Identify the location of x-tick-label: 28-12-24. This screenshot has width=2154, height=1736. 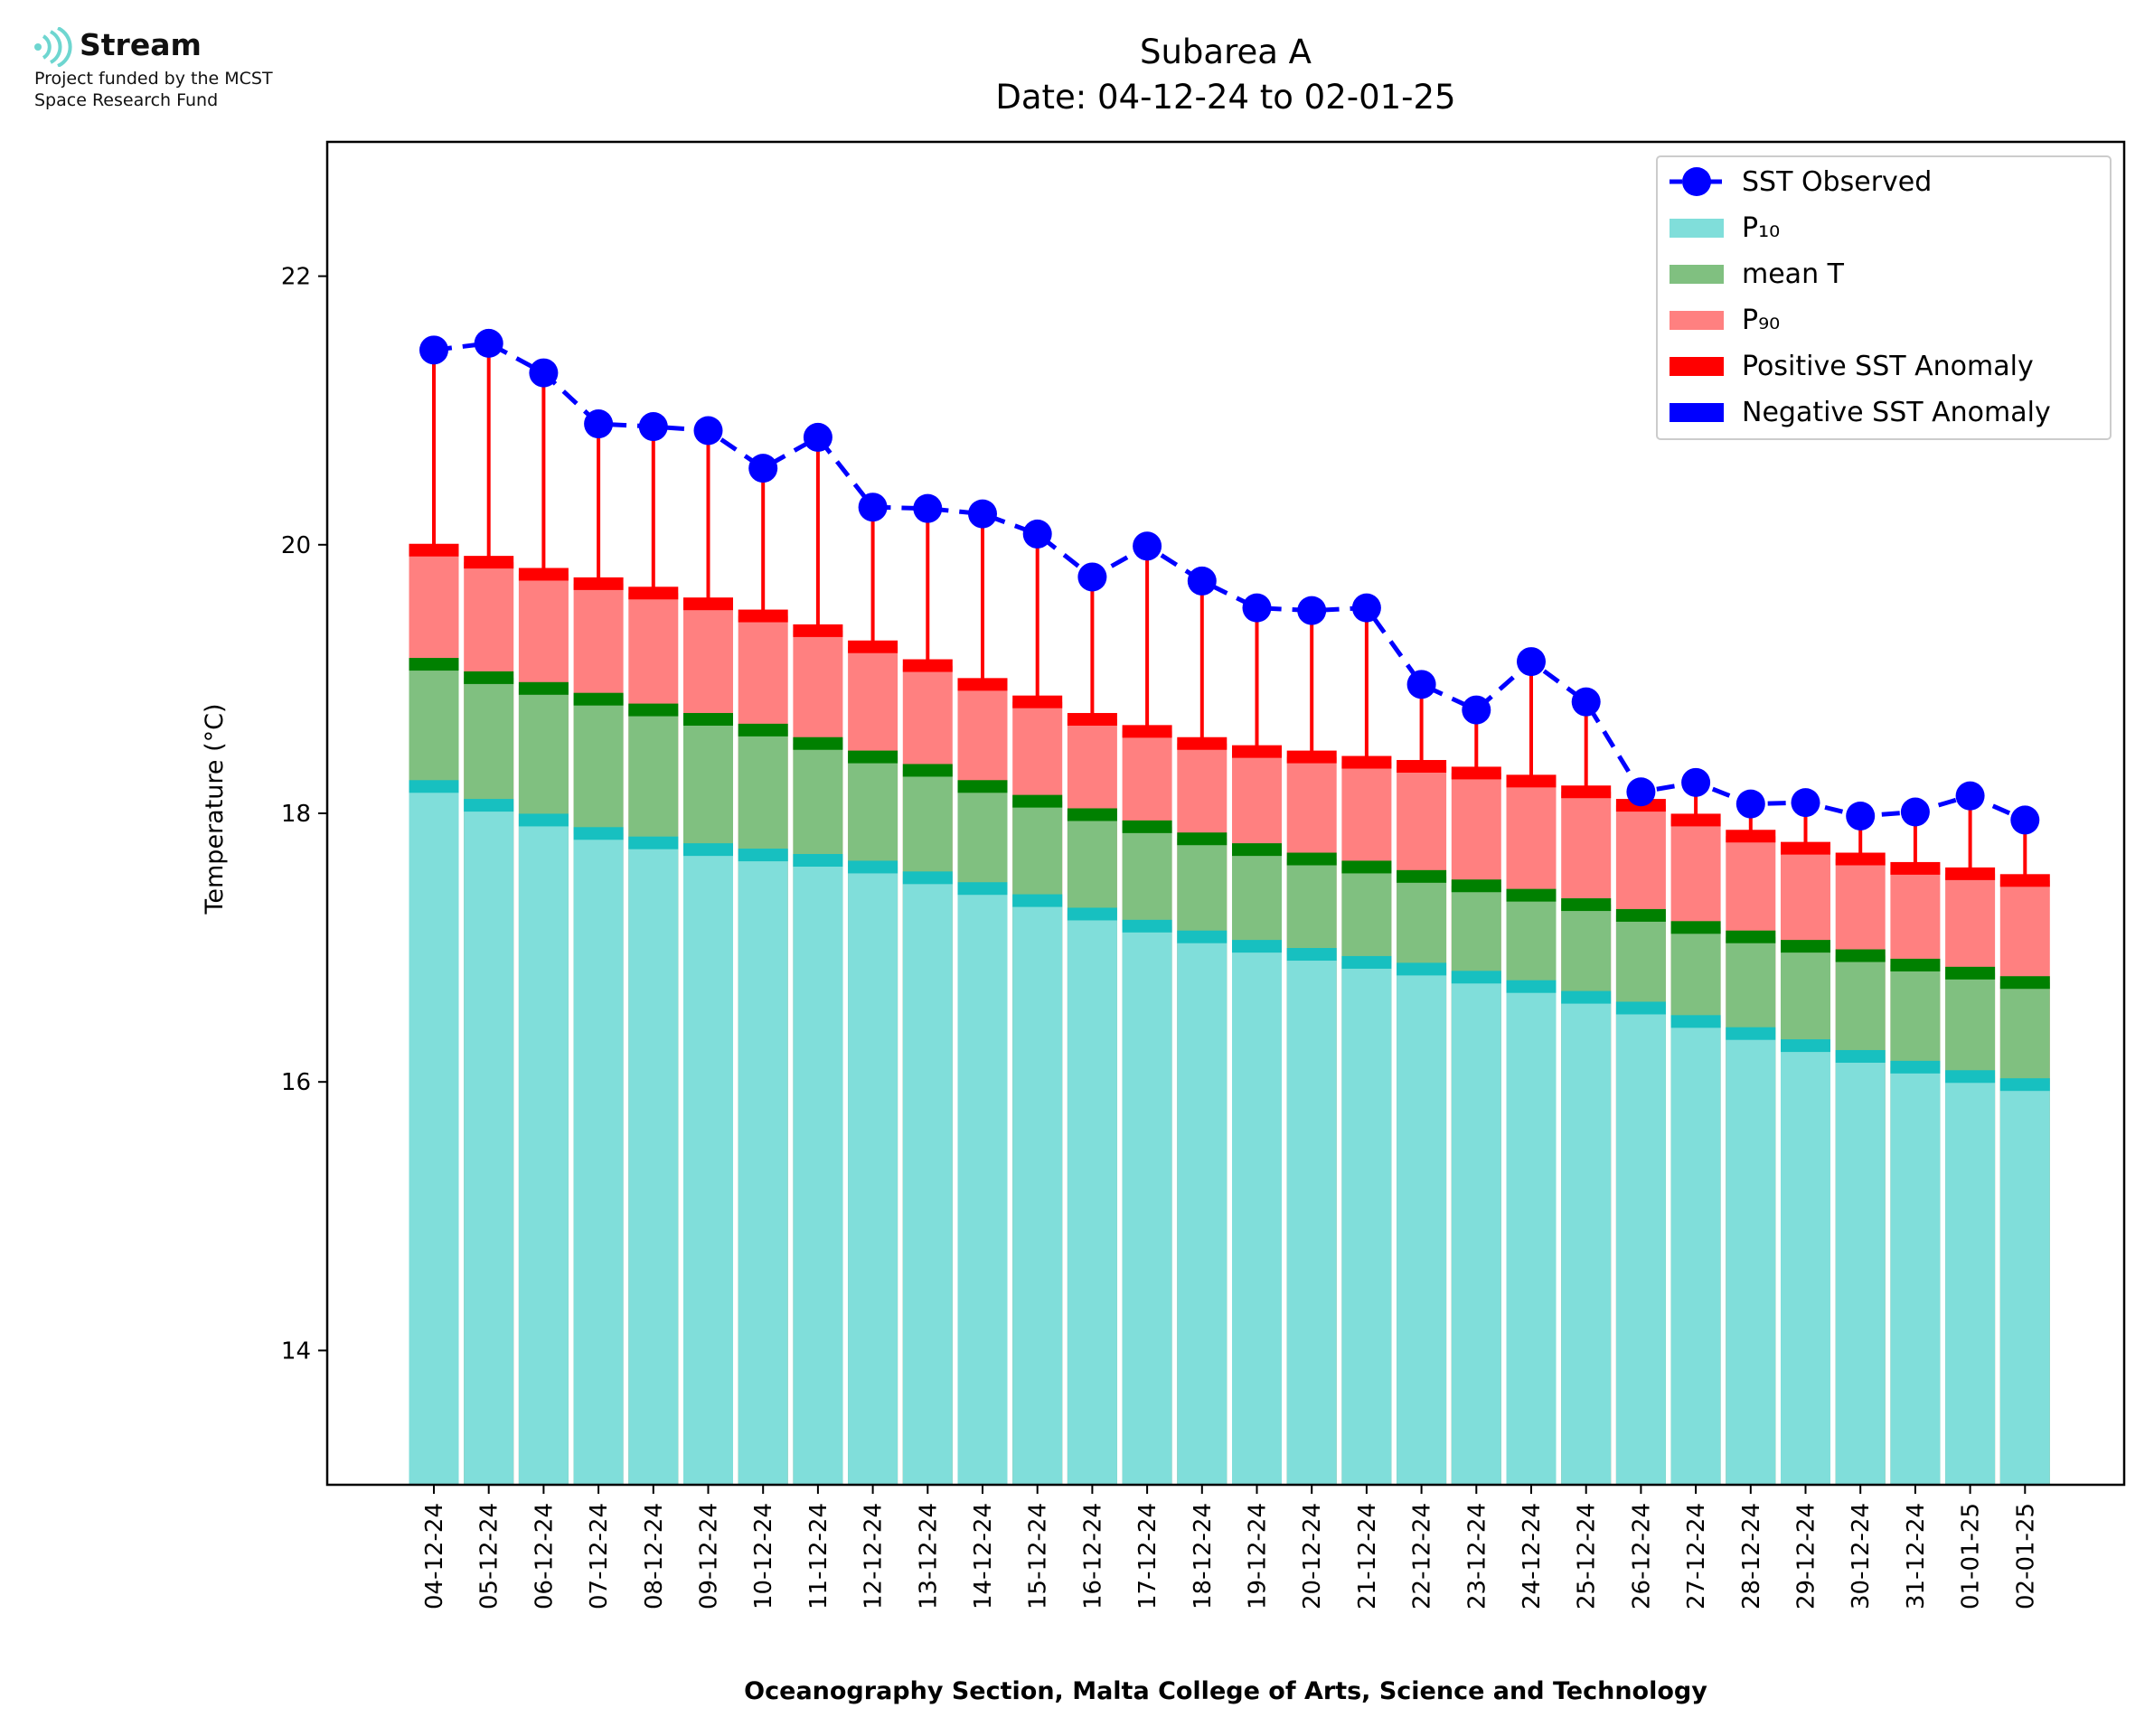
(1751, 1556).